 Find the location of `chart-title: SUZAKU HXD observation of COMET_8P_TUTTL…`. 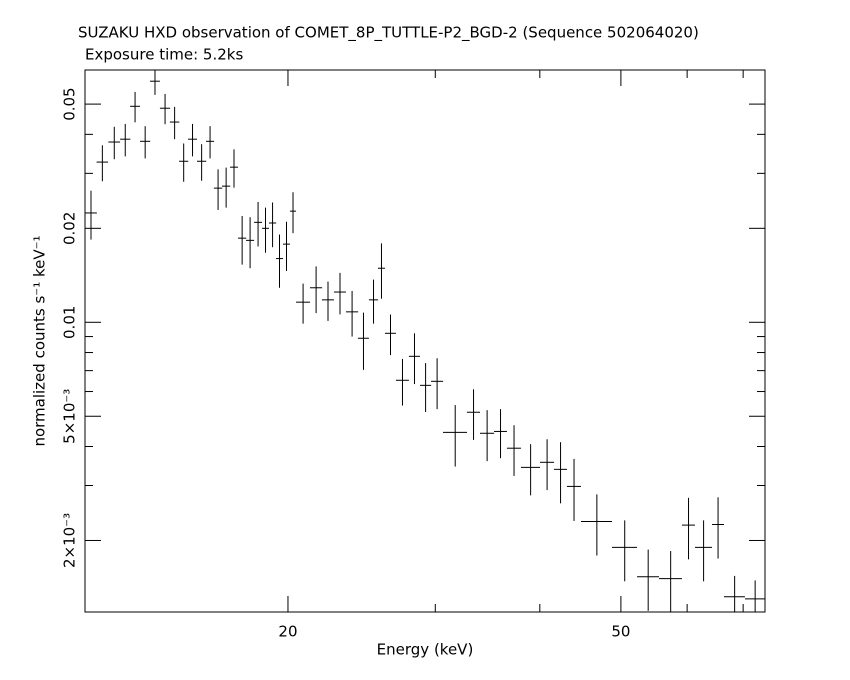

chart-title: SUZAKU HXD observation of COMET_8P_TUTTL… is located at coordinates (388, 33).